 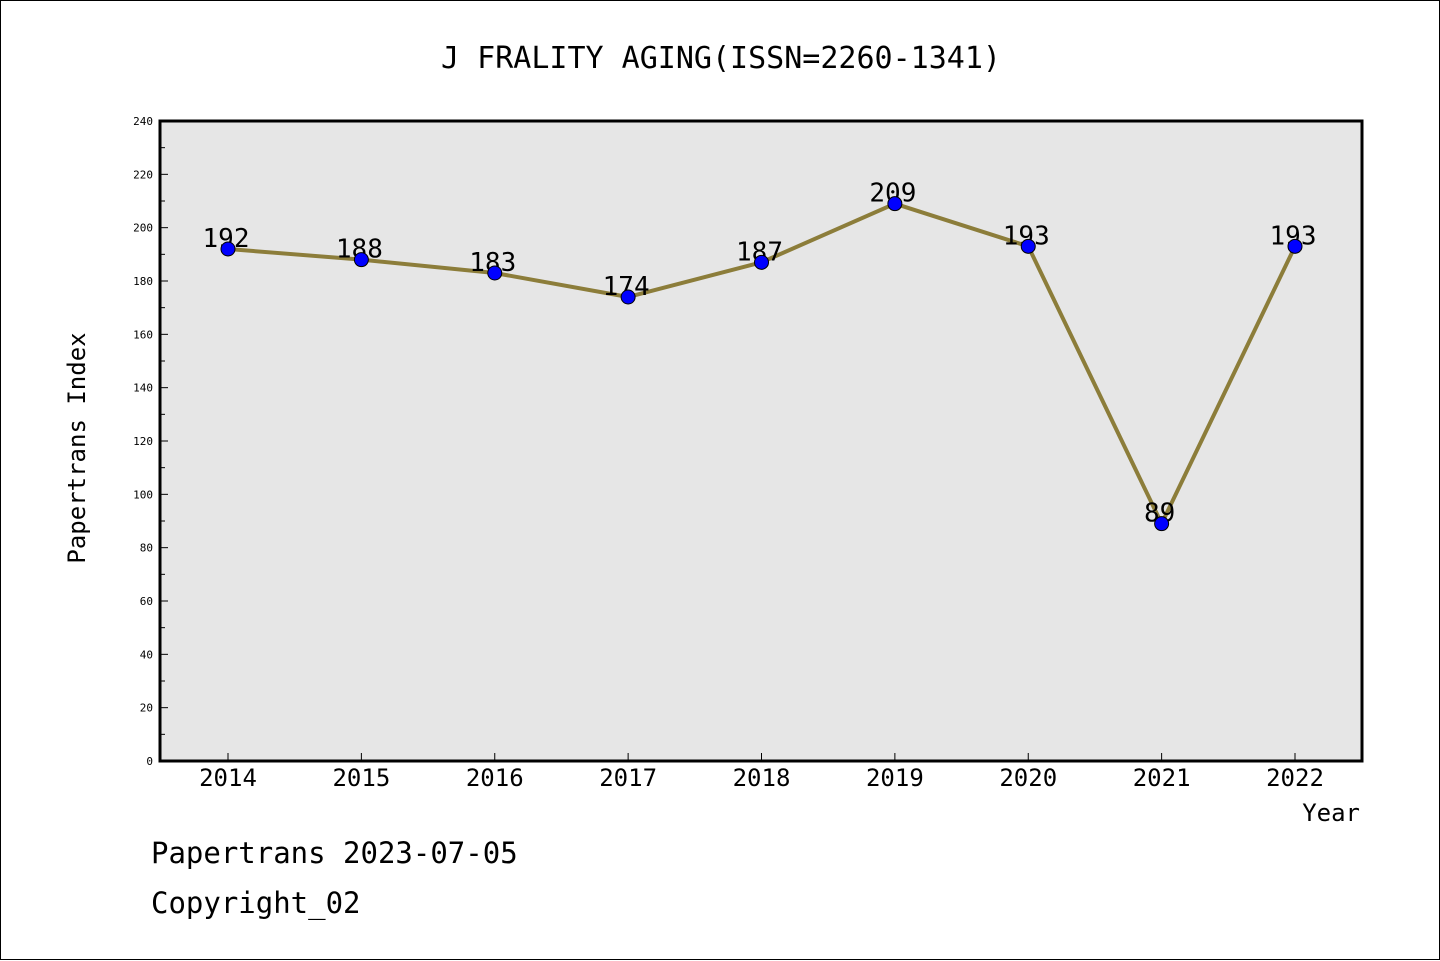 I want to click on y-tick-label: 180, so click(x=143, y=281).